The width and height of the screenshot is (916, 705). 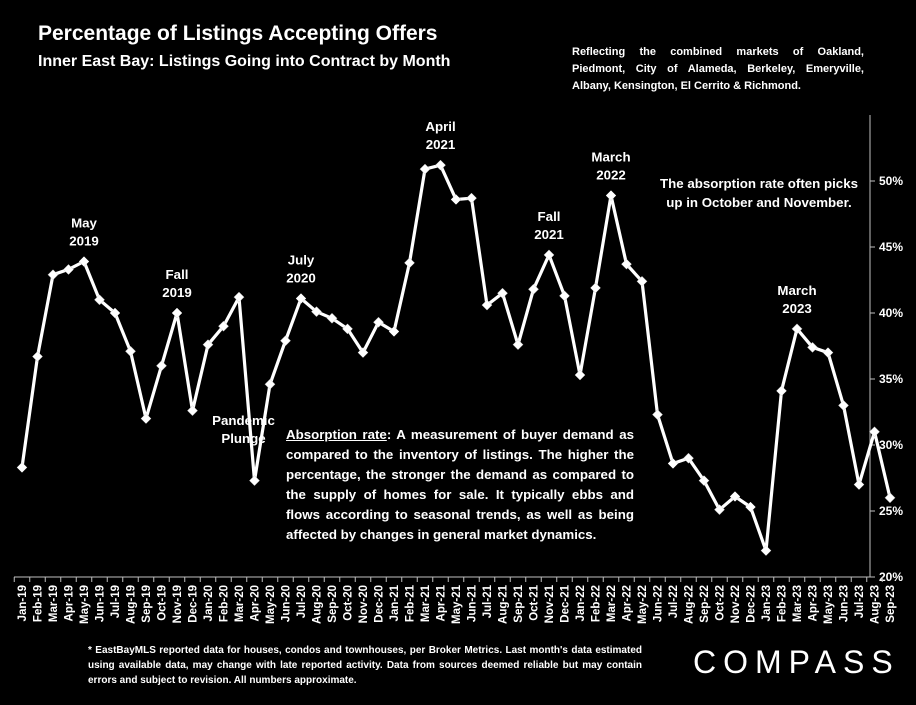 I want to click on x-tick-label: Mar-22, so click(x=612, y=603).